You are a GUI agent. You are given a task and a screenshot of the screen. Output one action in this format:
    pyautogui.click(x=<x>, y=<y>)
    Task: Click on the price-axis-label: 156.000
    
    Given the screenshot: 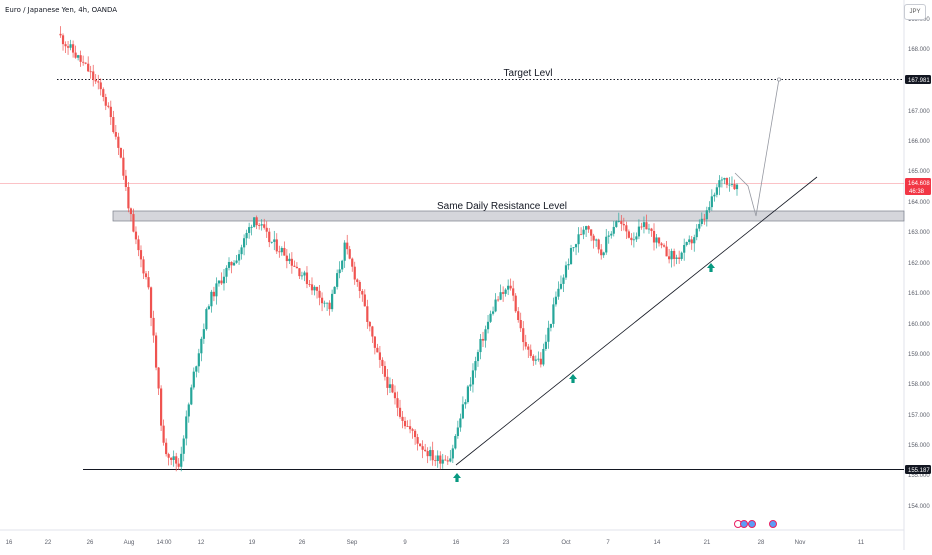 What is the action you would take?
    pyautogui.click(x=919, y=446)
    